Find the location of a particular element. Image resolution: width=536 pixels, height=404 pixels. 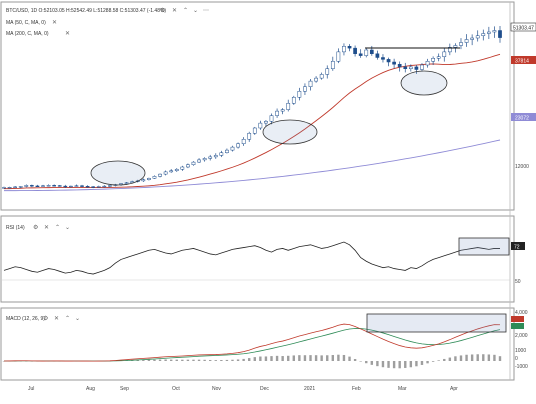

sma50-close-x-icon: ✕ is located at coordinates (54, 23).